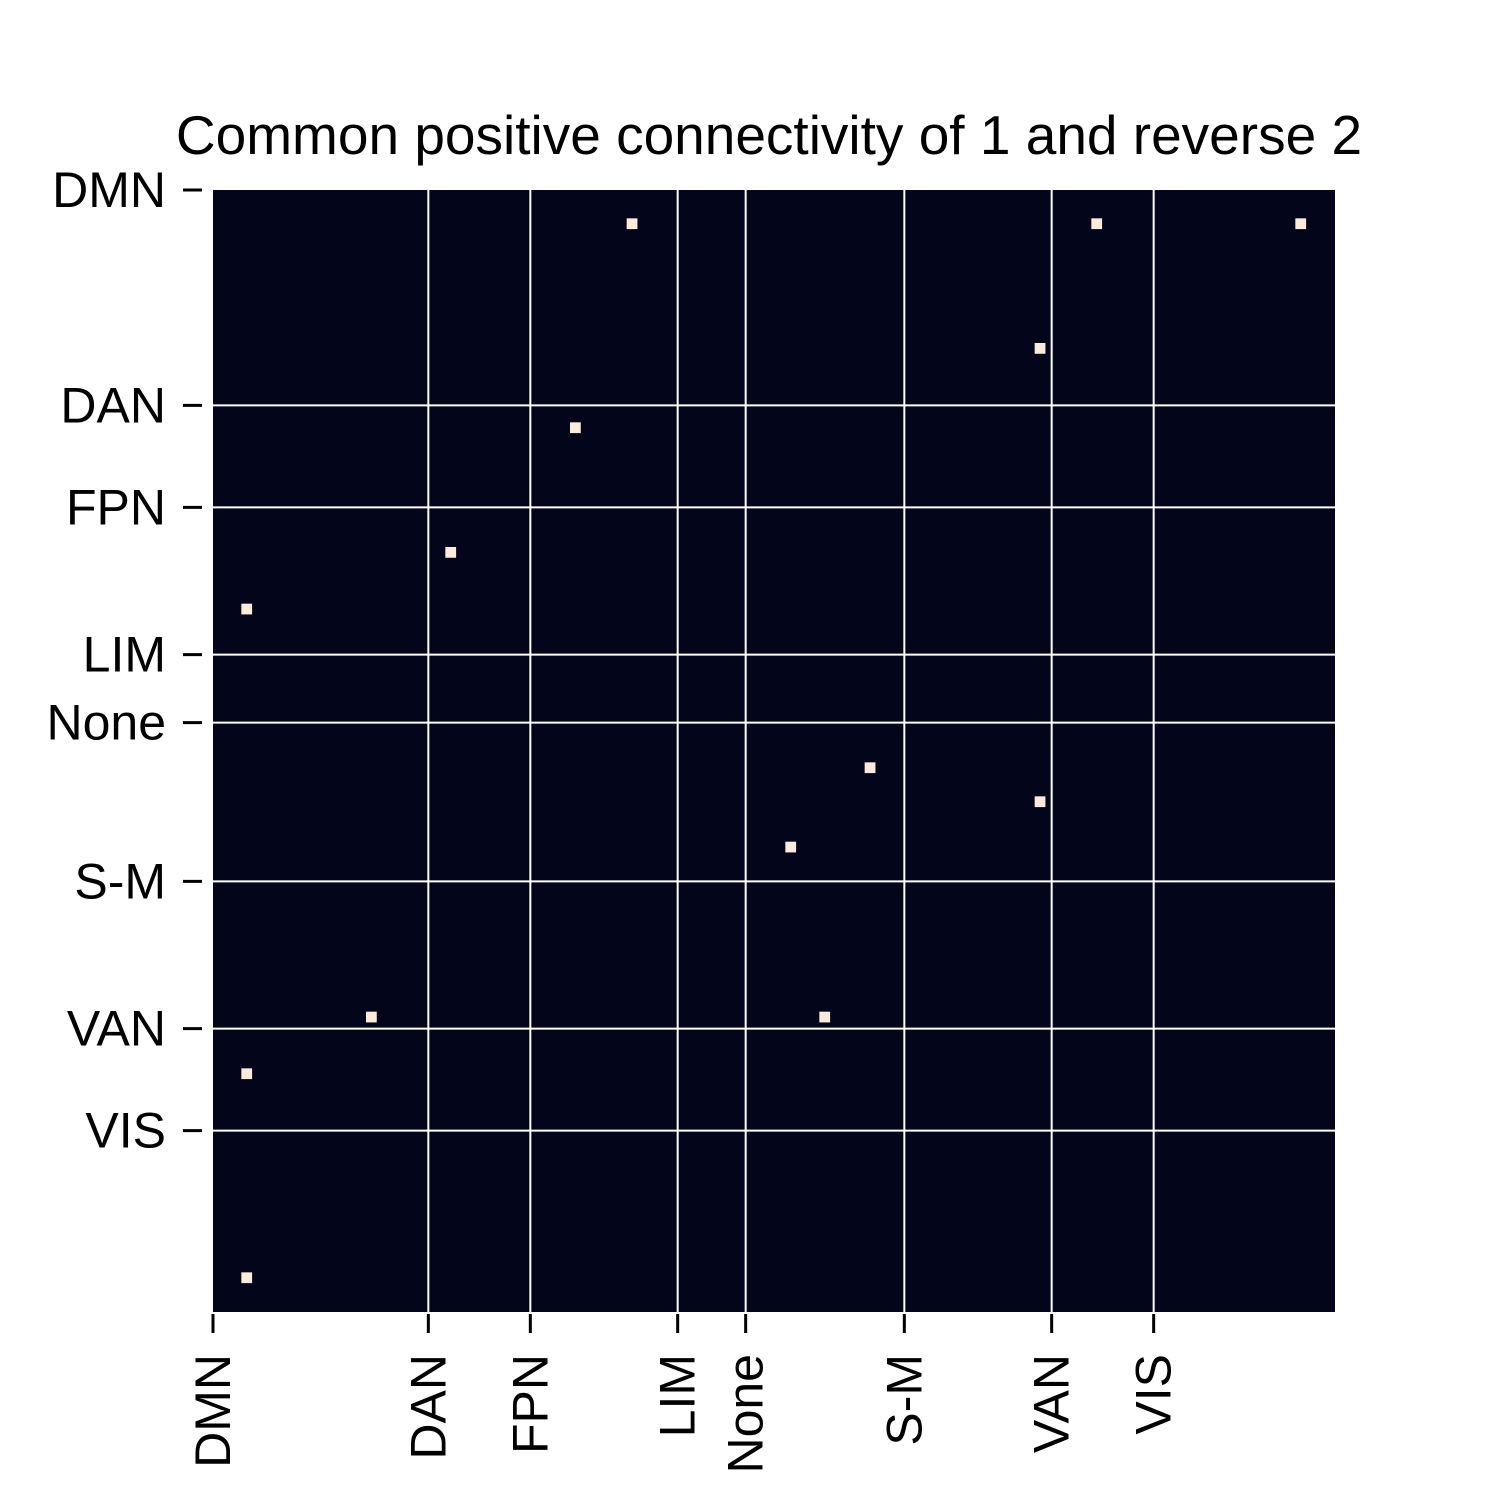 This screenshot has width=1500, height=1500. Describe the element at coordinates (213, 1411) in the screenshot. I see `x-tick-label: DMN` at that location.